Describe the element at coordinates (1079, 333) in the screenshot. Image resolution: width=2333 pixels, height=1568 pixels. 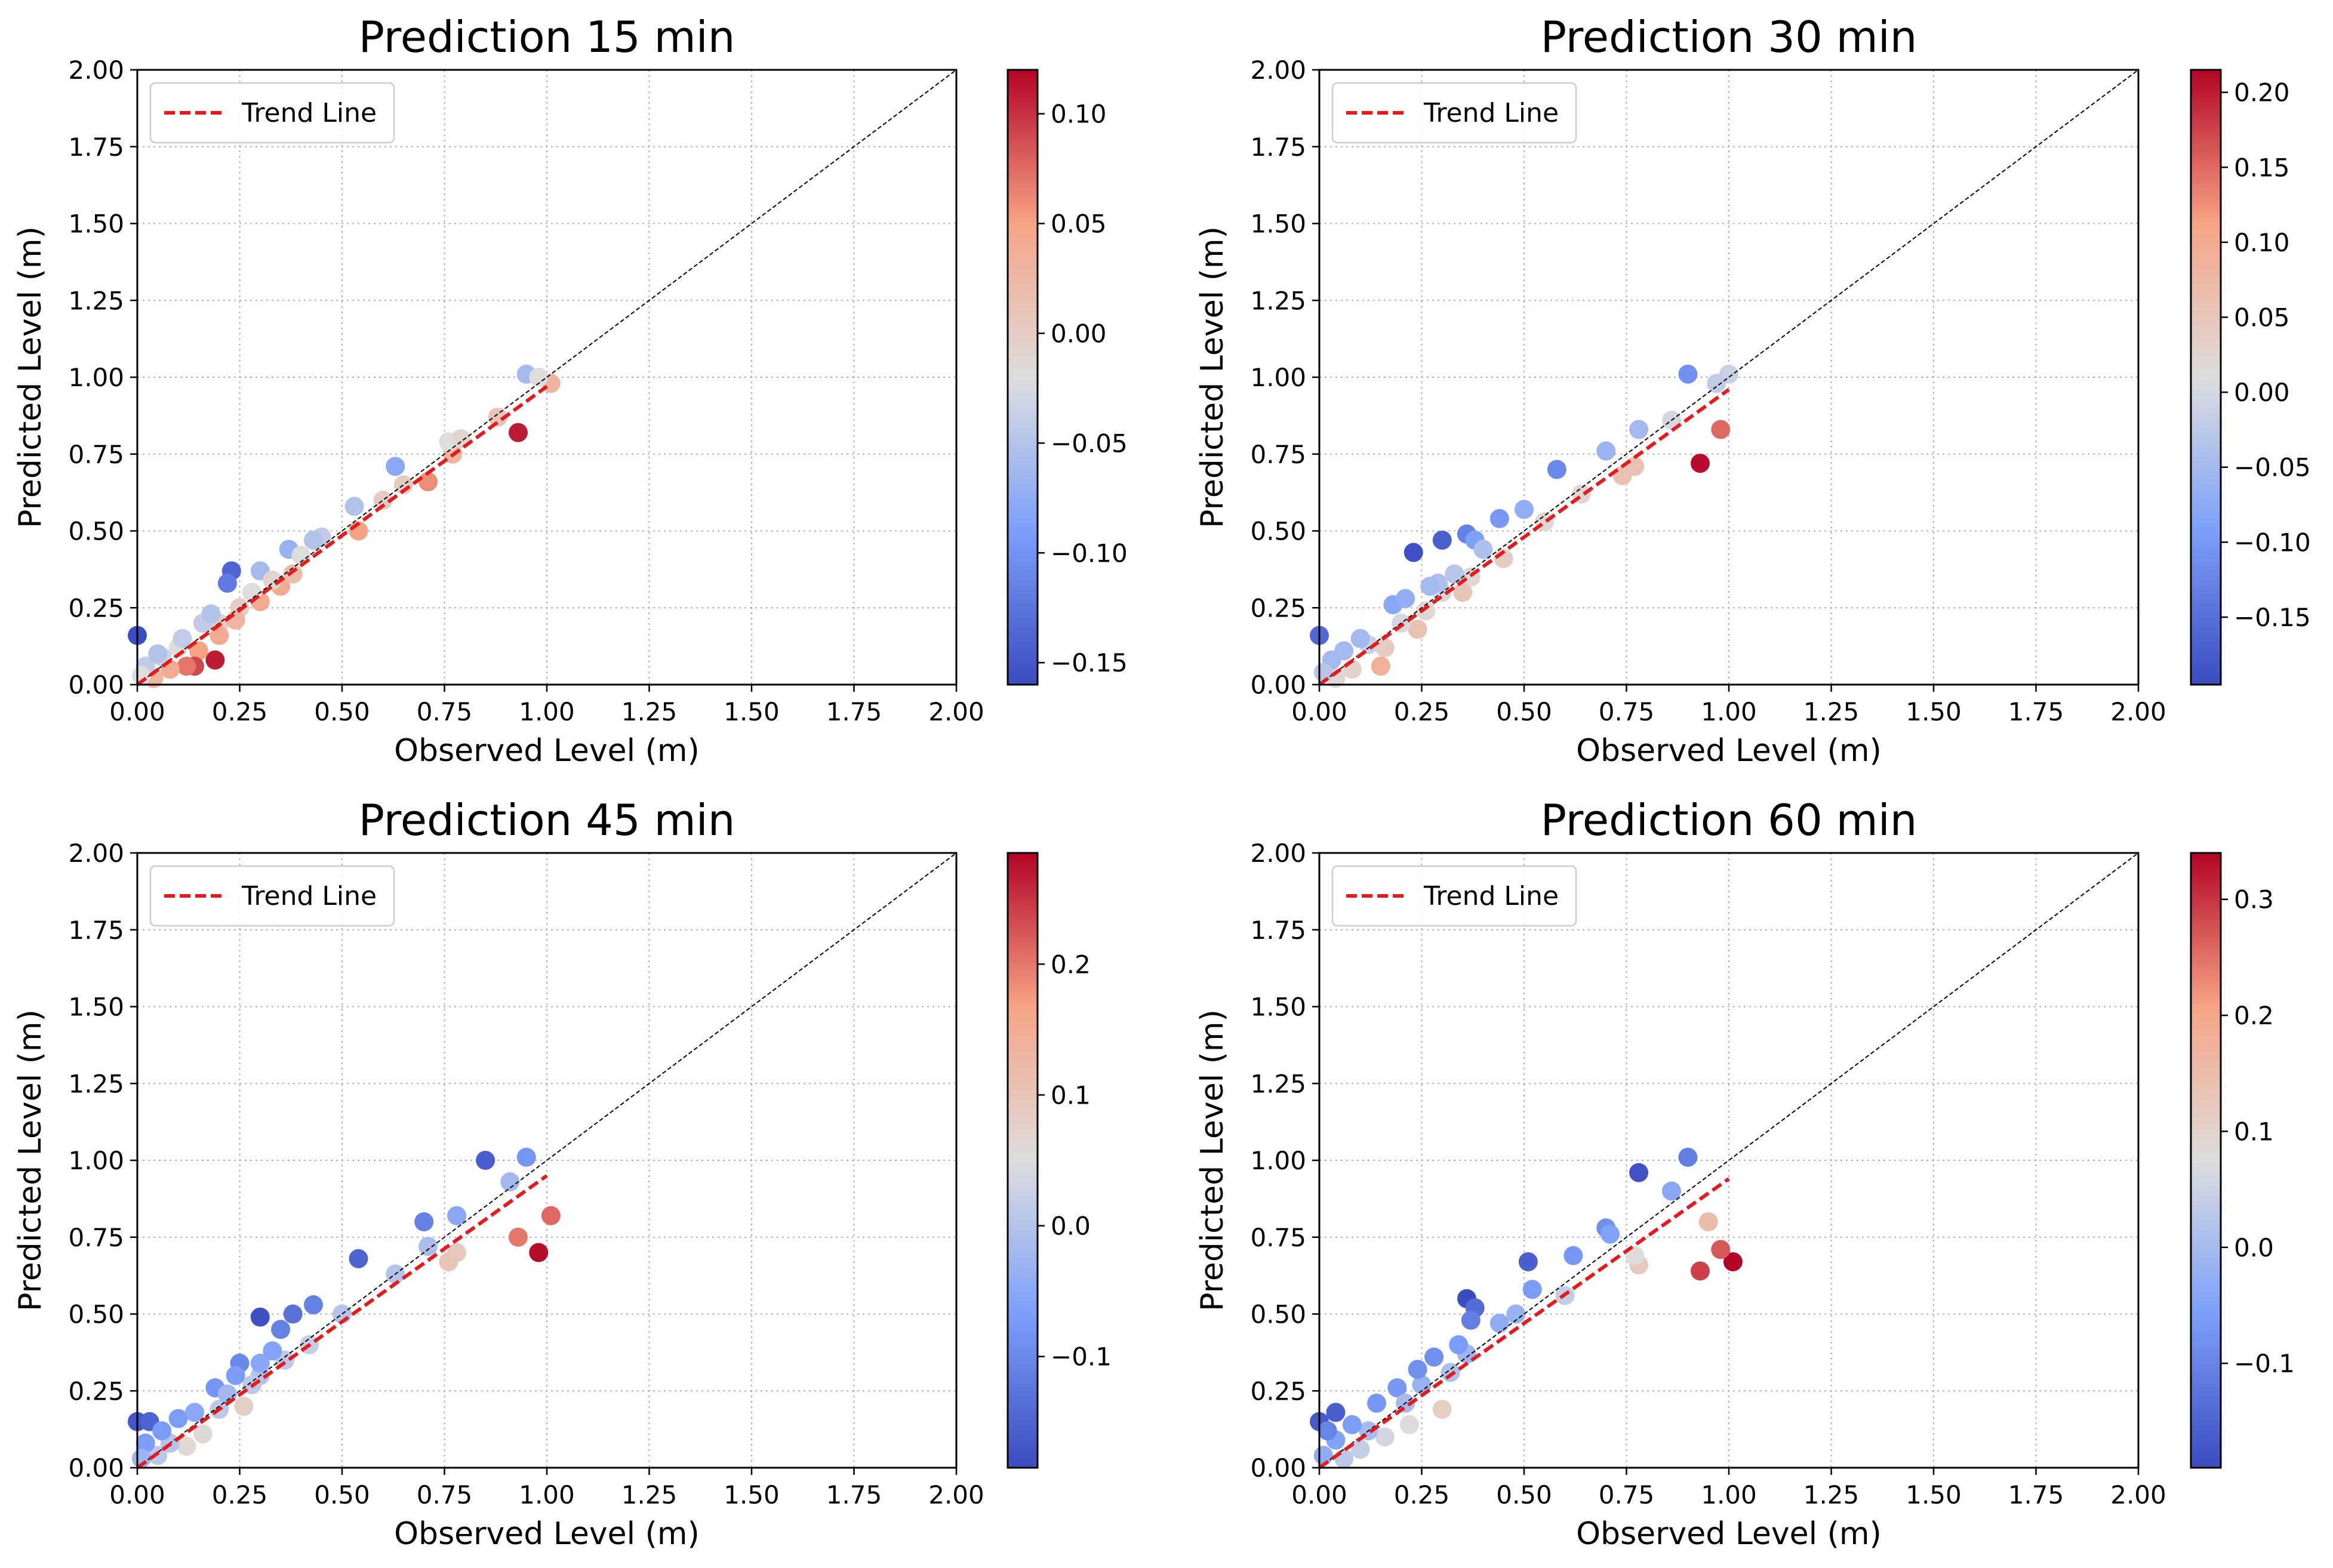
I see `colorbar-tick-label: 0.00` at that location.